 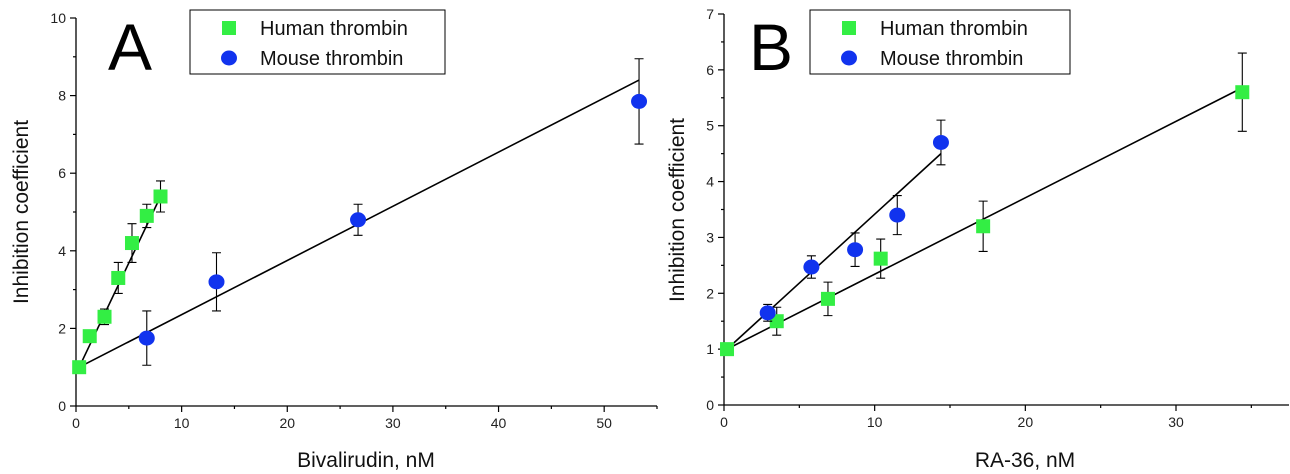 What do you see at coordinates (834, 251) in the screenshot?
I see `fit-line-mouse` at bounding box center [834, 251].